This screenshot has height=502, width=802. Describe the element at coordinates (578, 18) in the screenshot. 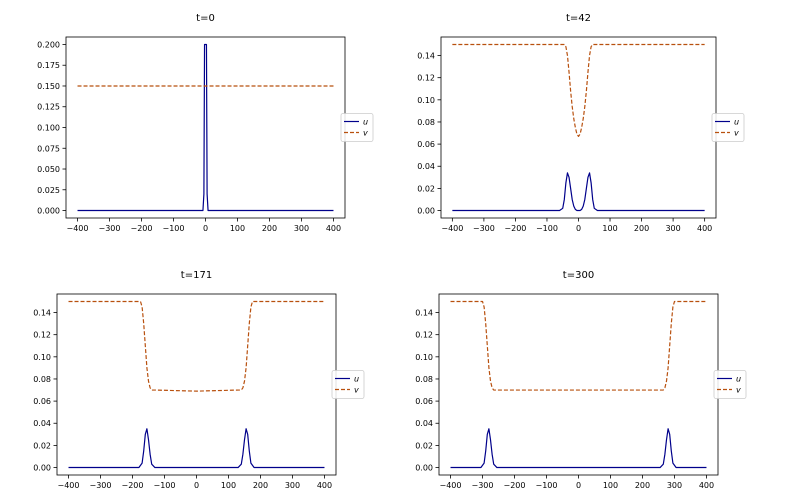

I see `chart-title: t=42` at that location.